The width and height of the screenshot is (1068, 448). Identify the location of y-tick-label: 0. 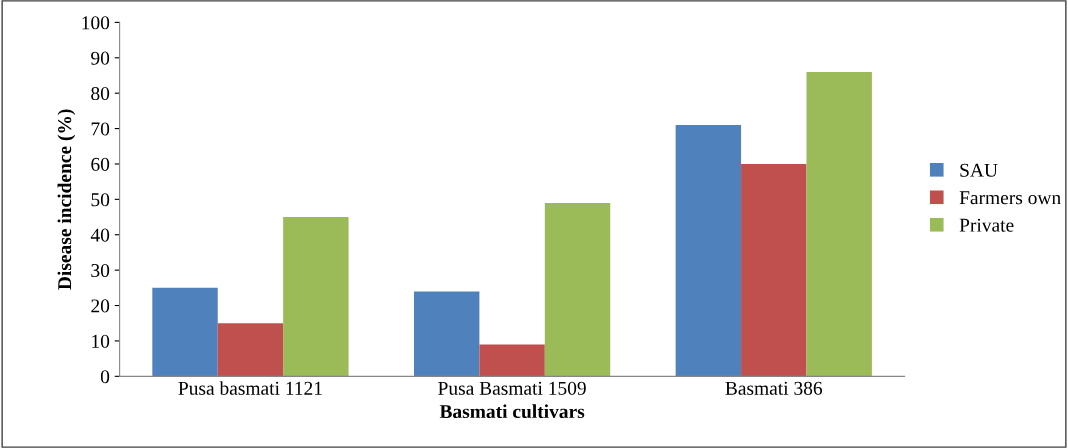
(105, 377).